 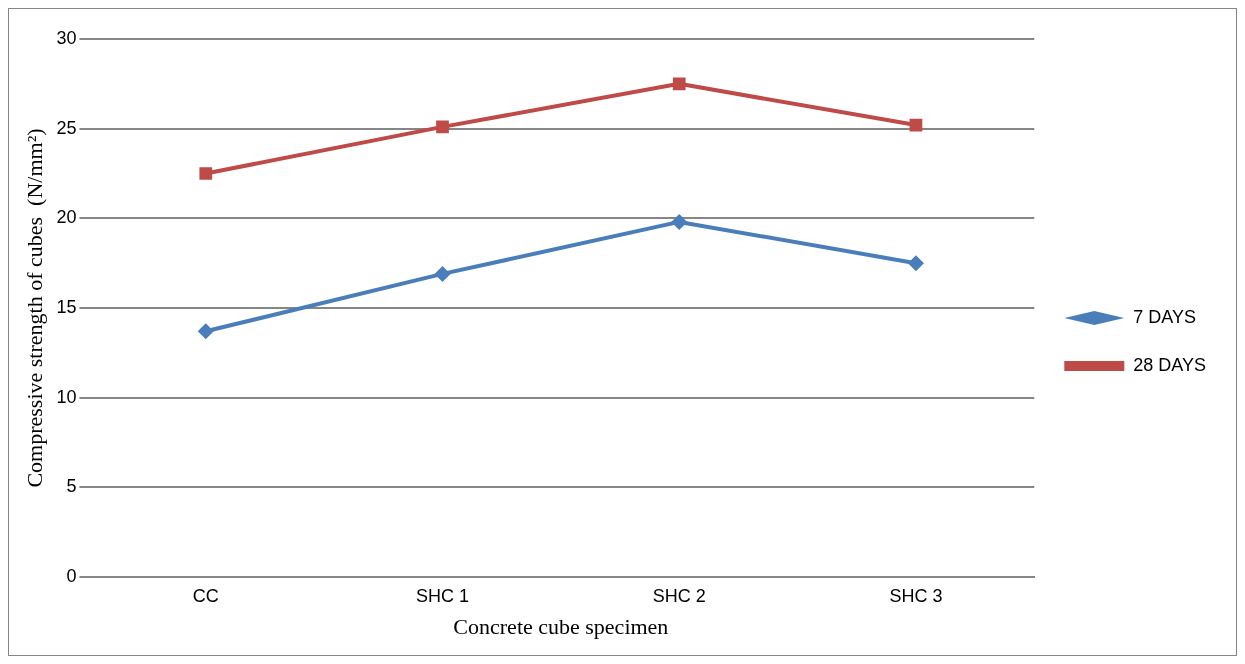 I want to click on x-axis-title: Concrete cube specimen, so click(x=561, y=626).